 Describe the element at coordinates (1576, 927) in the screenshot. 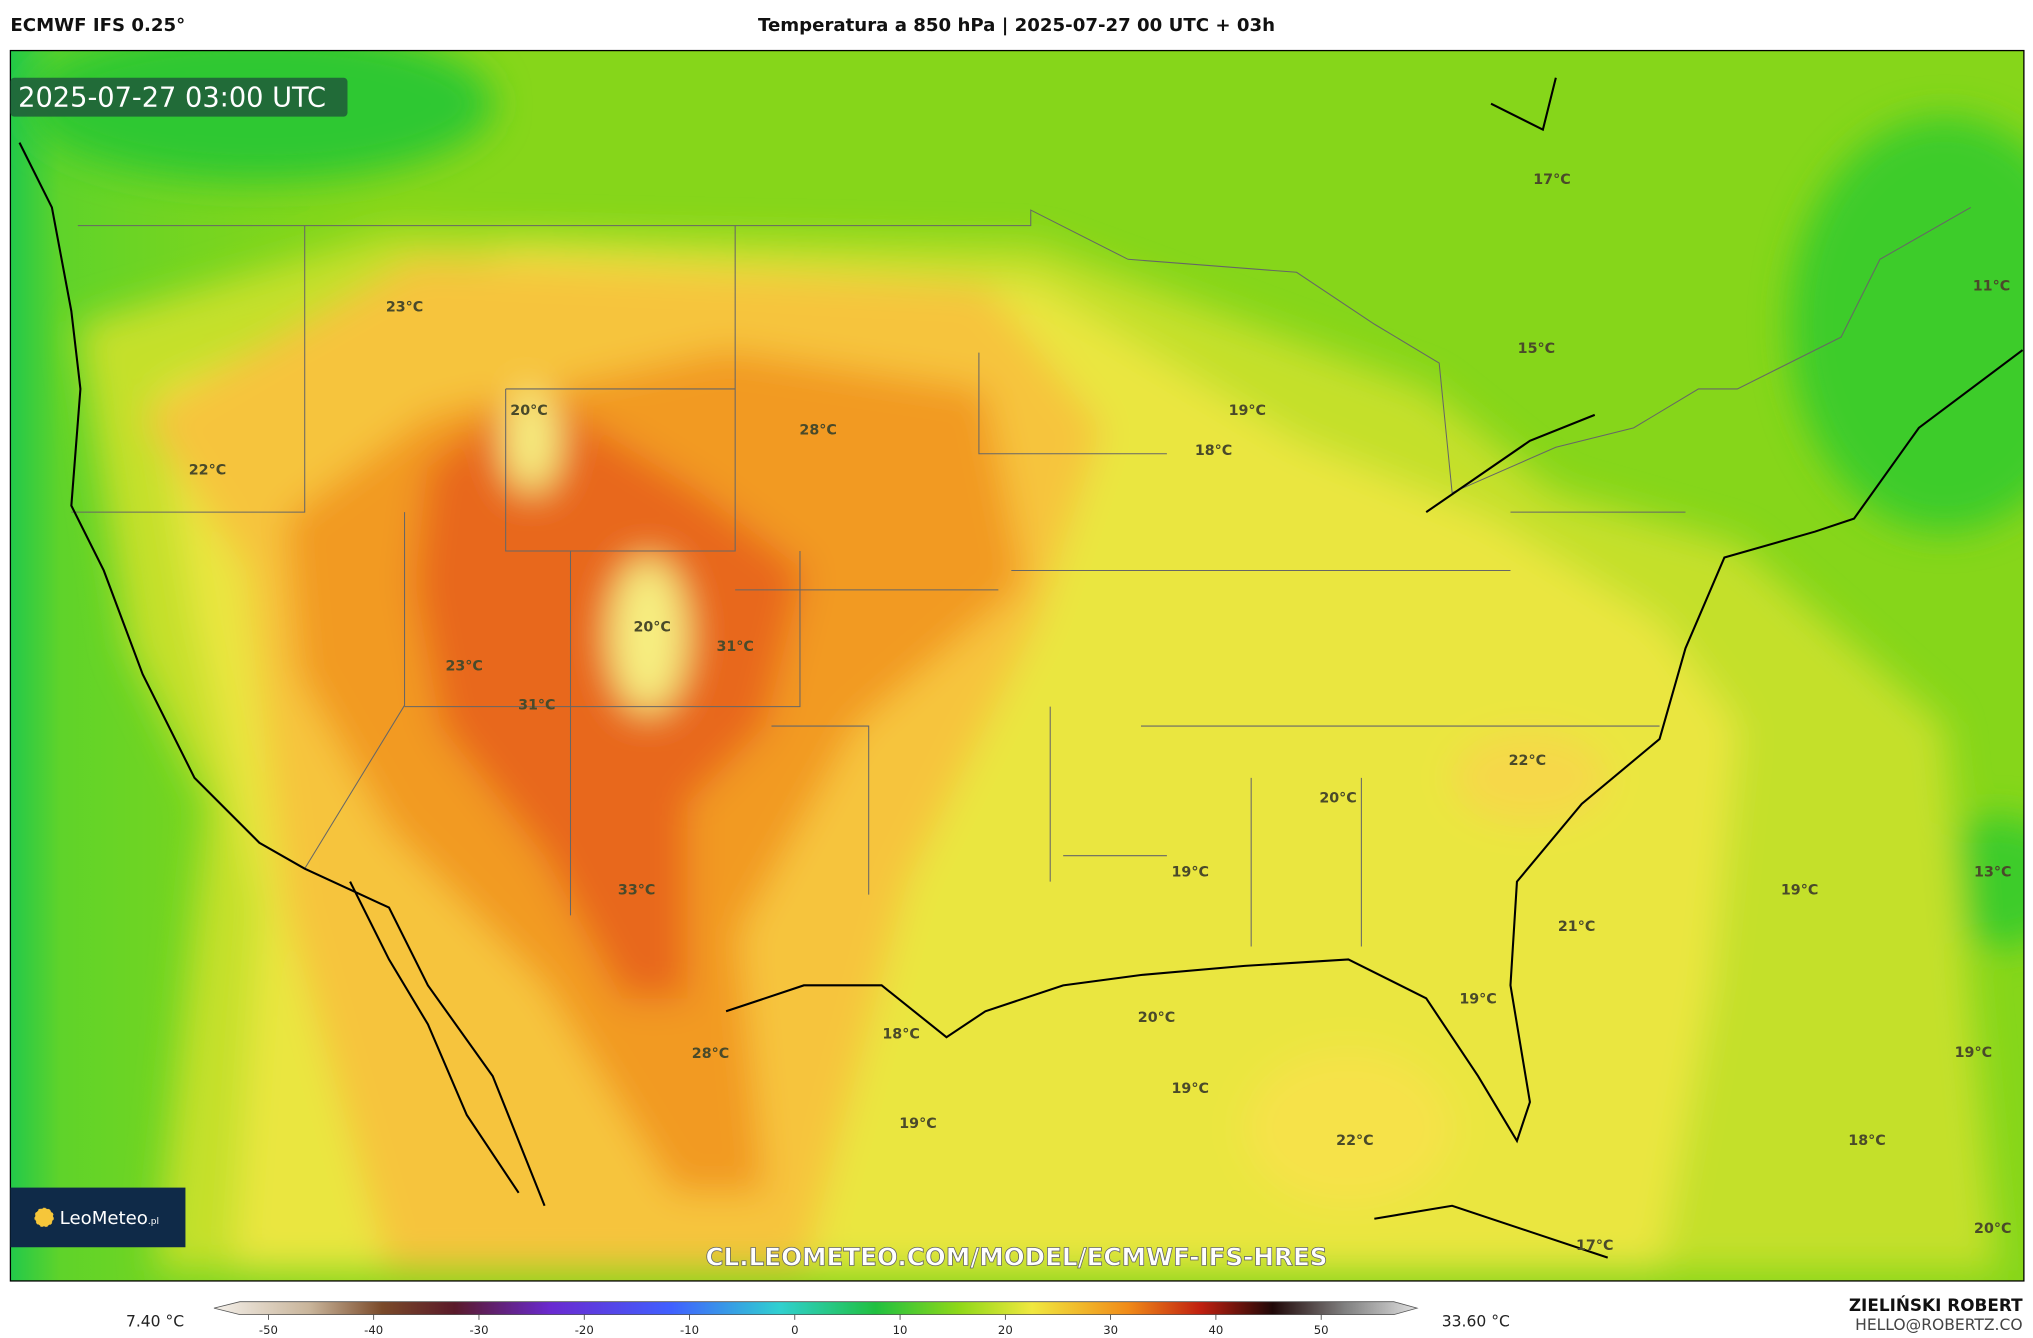

I see `temp-label: 21°C` at that location.